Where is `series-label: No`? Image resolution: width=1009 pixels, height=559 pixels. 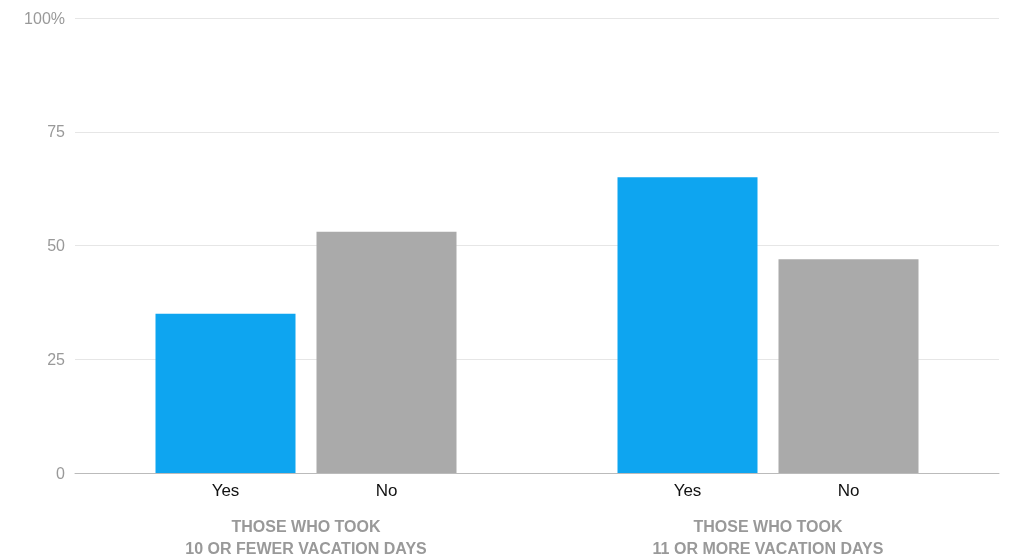
series-label: No is located at coordinates (386, 490).